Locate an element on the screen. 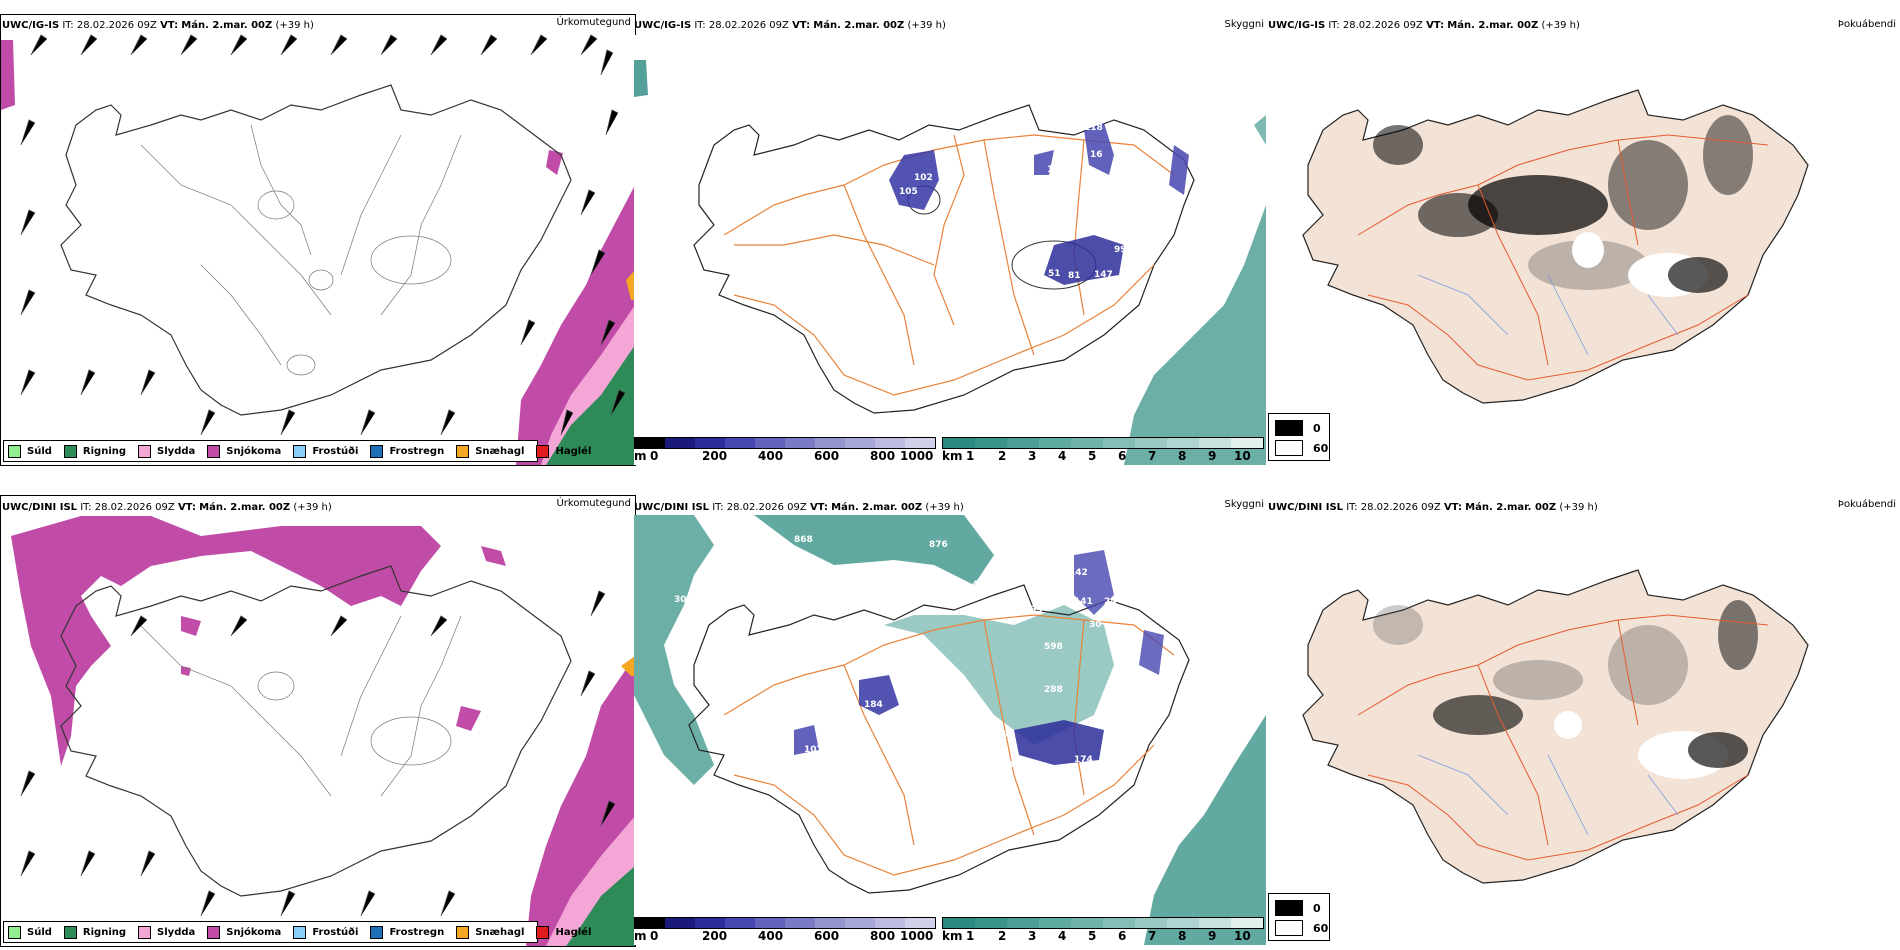  cloud-value: 102 is located at coordinates (923, 178).